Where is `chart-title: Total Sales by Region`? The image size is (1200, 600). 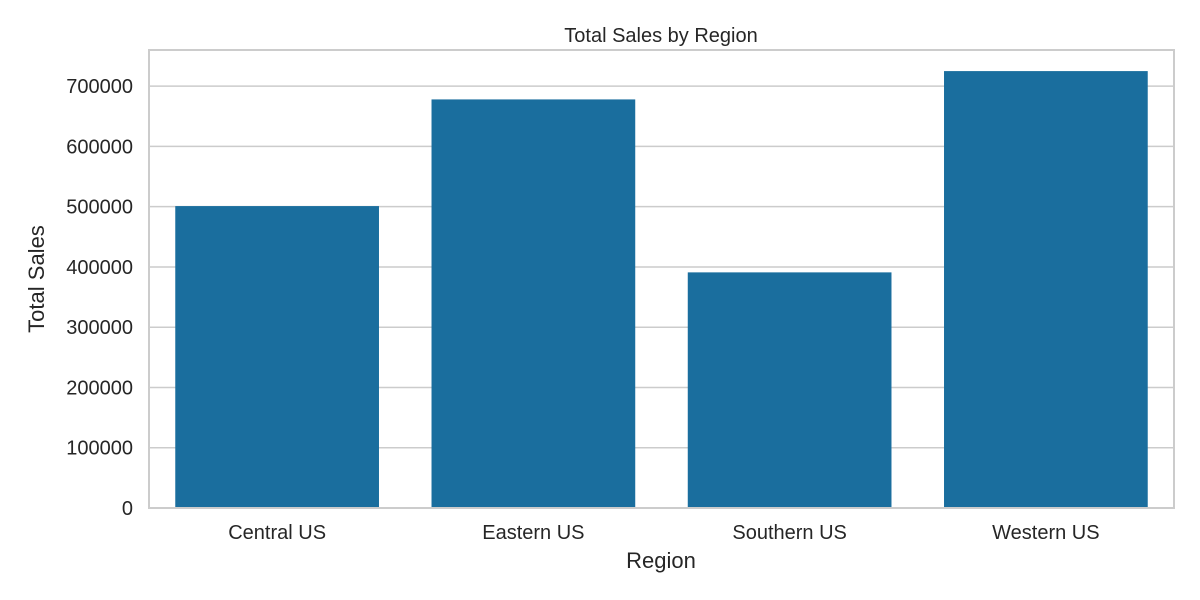 chart-title: Total Sales by Region is located at coordinates (660, 36).